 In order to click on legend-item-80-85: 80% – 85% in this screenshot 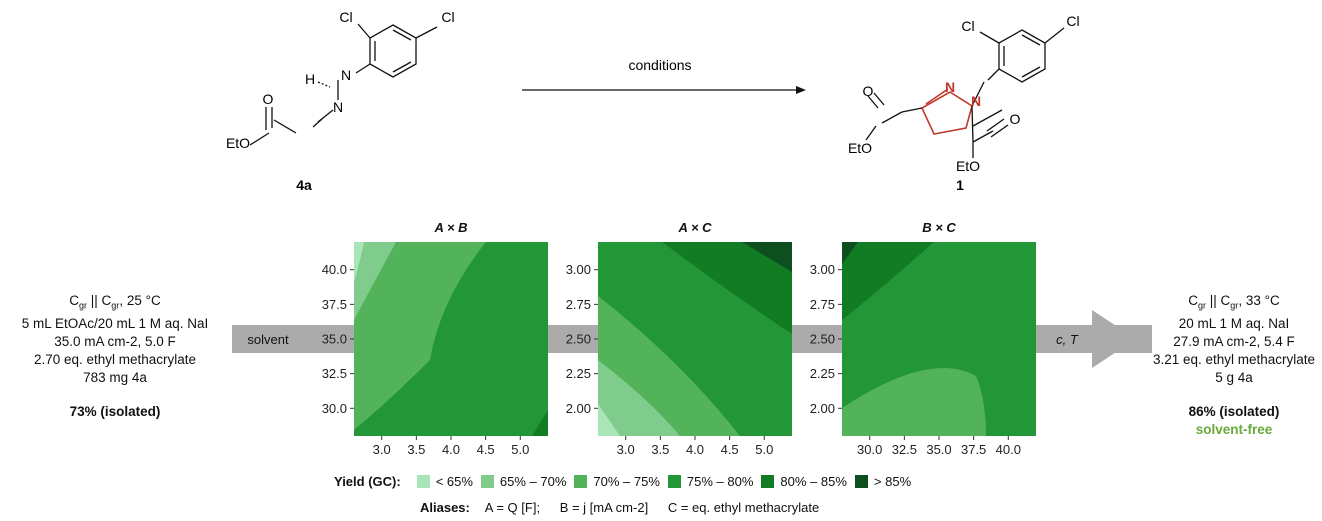, I will do `click(813, 481)`.